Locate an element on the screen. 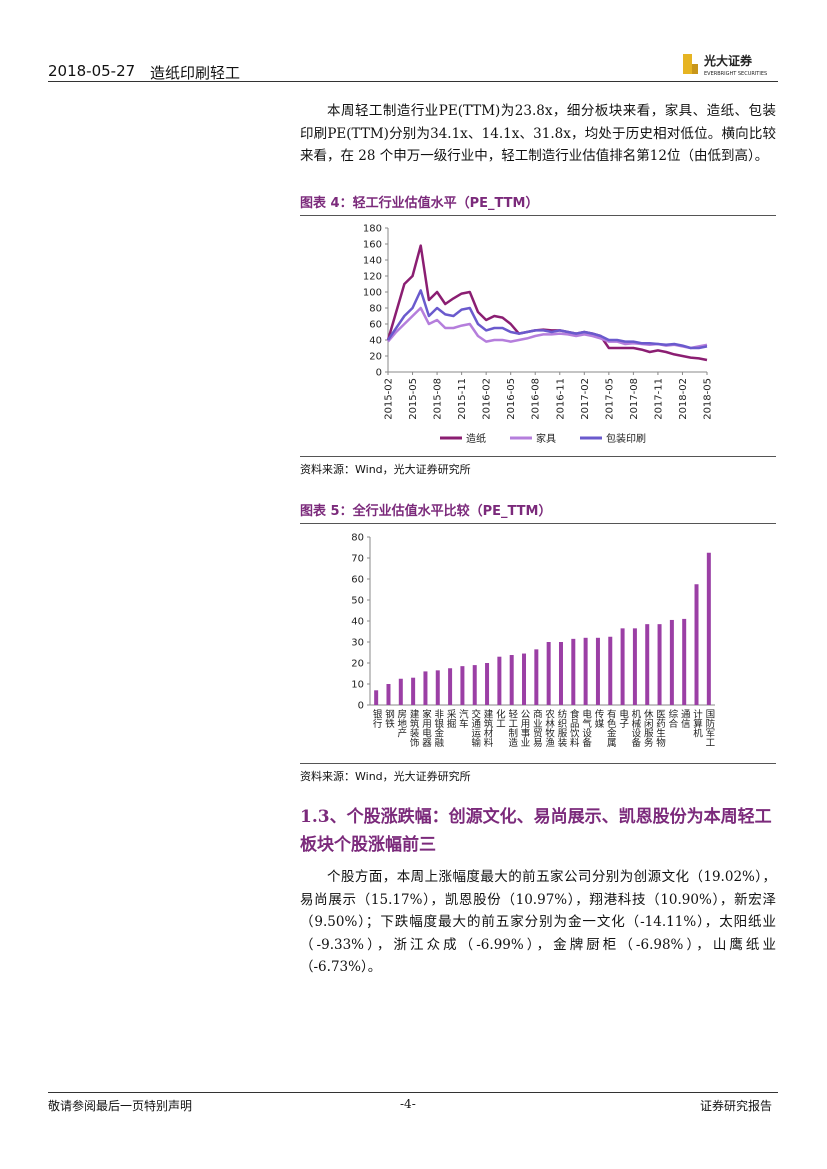 Image resolution: width=827 pixels, height=1169 pixels. x-tick-label: 2016-08 is located at coordinates (536, 399).